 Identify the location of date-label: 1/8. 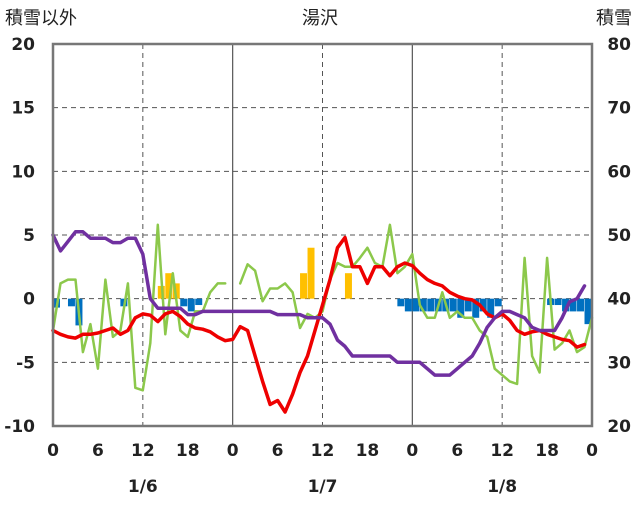
(502, 487).